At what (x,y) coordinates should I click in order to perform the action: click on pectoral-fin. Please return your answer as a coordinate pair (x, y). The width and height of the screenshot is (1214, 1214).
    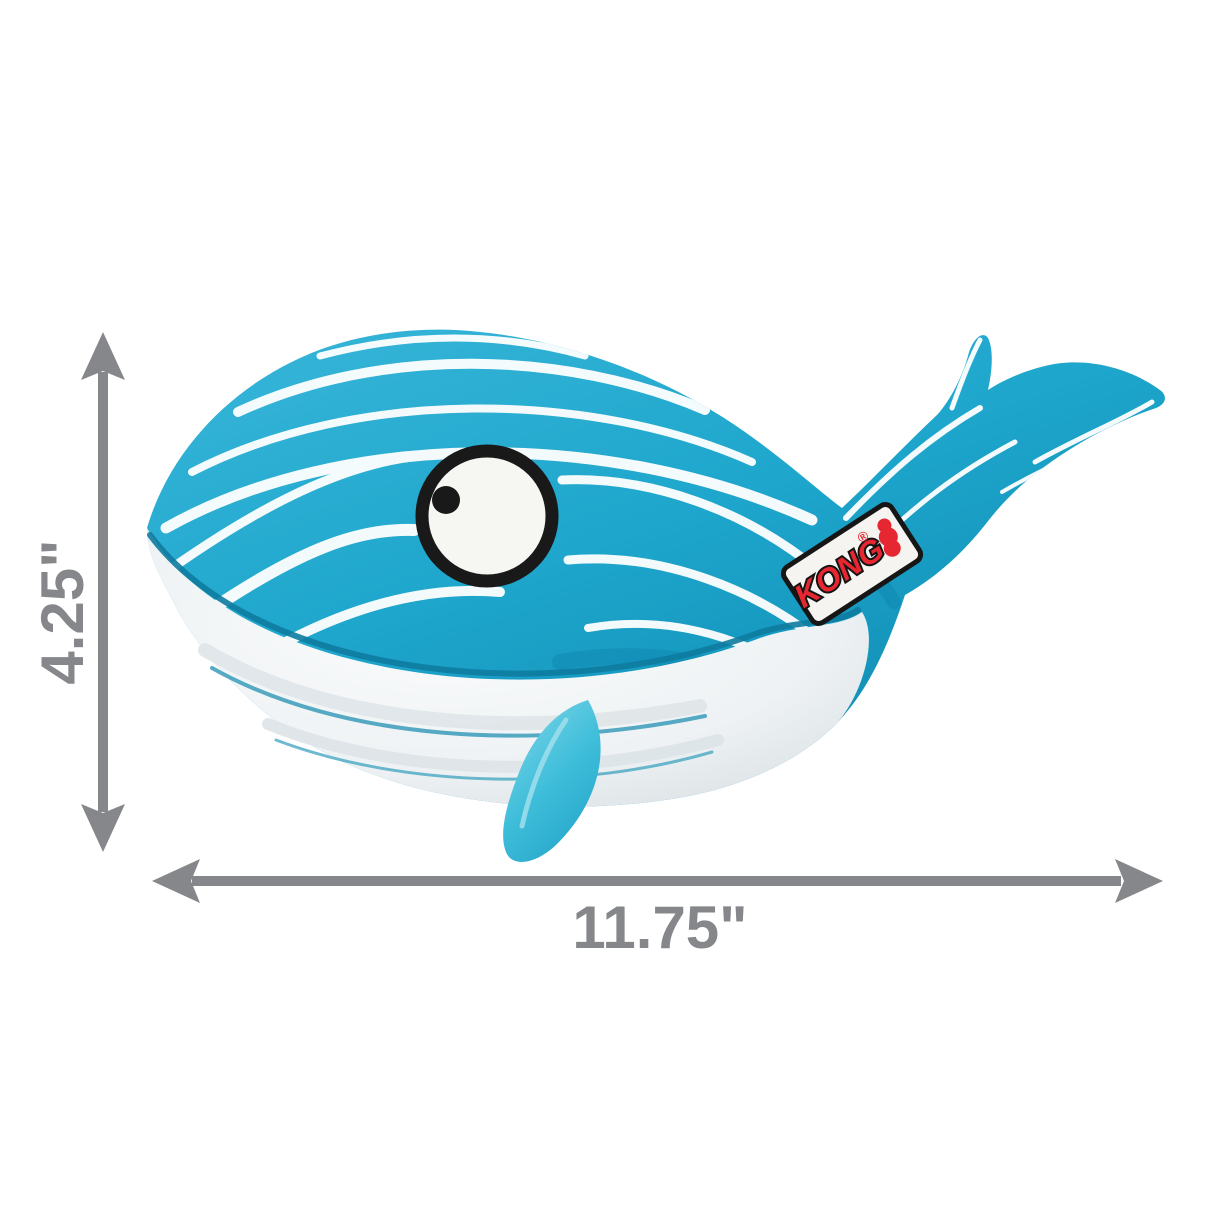
    Looking at the image, I should click on (552, 781).